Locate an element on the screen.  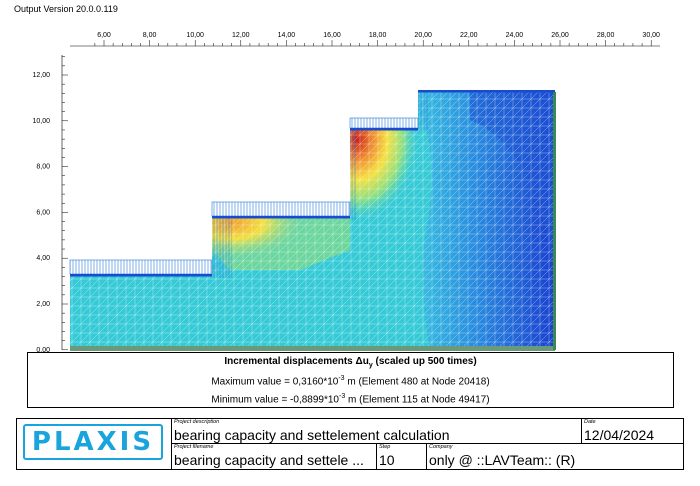
y-tick-label: 0,00 is located at coordinates (43, 349).